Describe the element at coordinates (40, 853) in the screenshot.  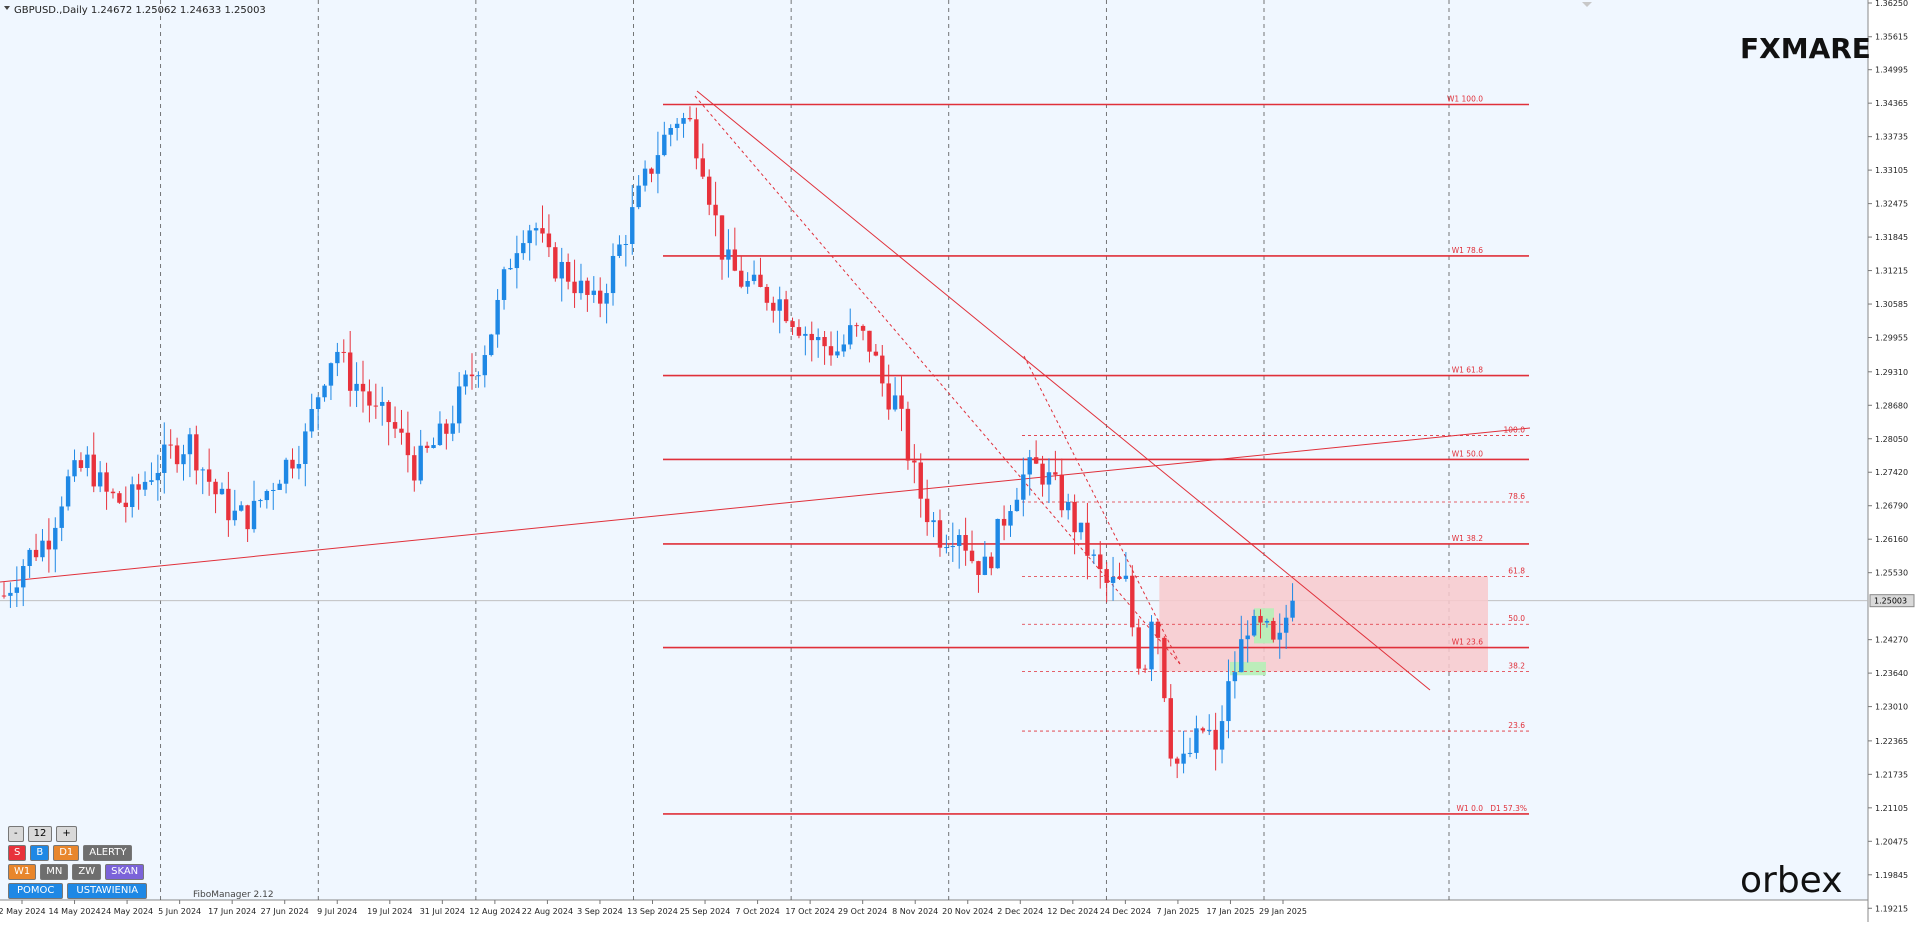
I see `buy-button: B` at that location.